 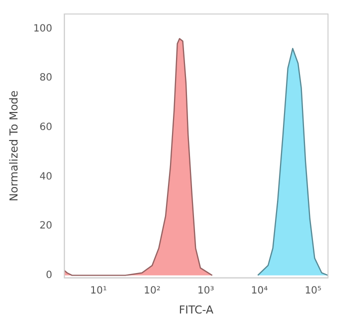 I want to click on y-axis-title: Normalized To Mode, so click(x=13, y=146).